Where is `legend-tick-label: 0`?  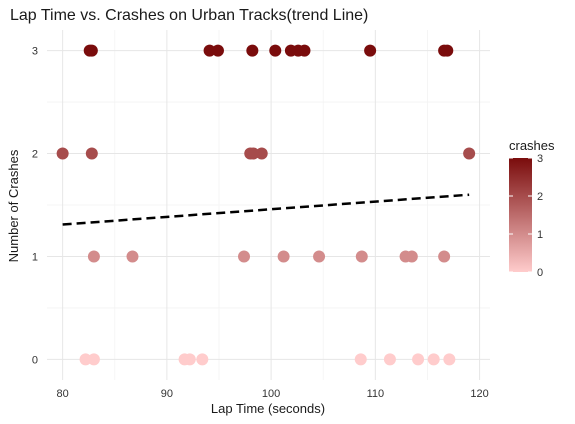 legend-tick-label: 0 is located at coordinates (540, 273).